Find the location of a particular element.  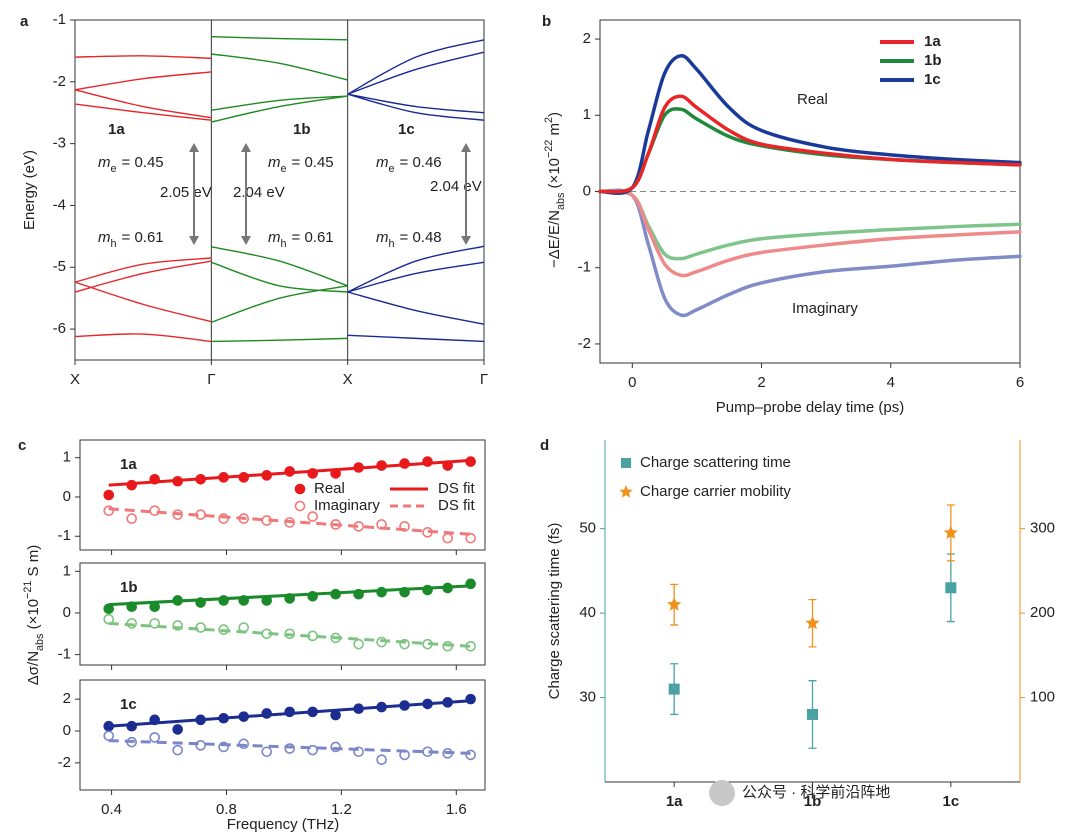

label-part: −ΔE/E/N is located at coordinates (554, 239).